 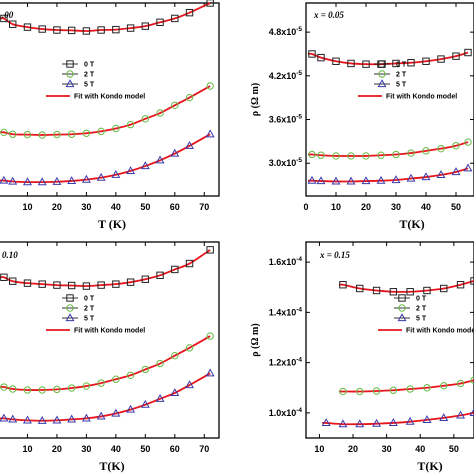 I want to click on panel-label: 0.10, so click(x=10, y=255).